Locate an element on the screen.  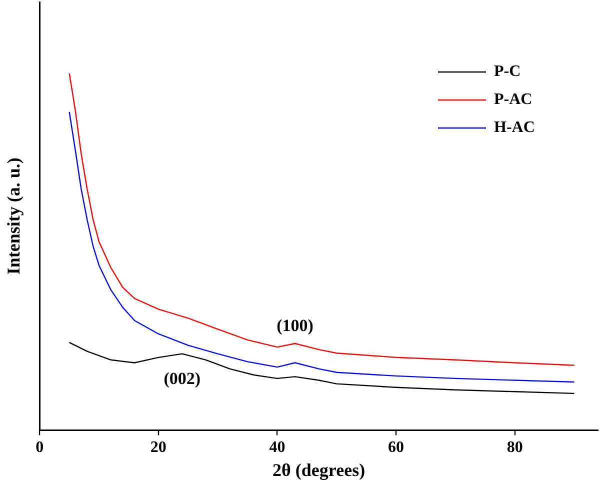
x-tick-label: 60 is located at coordinates (396, 447).